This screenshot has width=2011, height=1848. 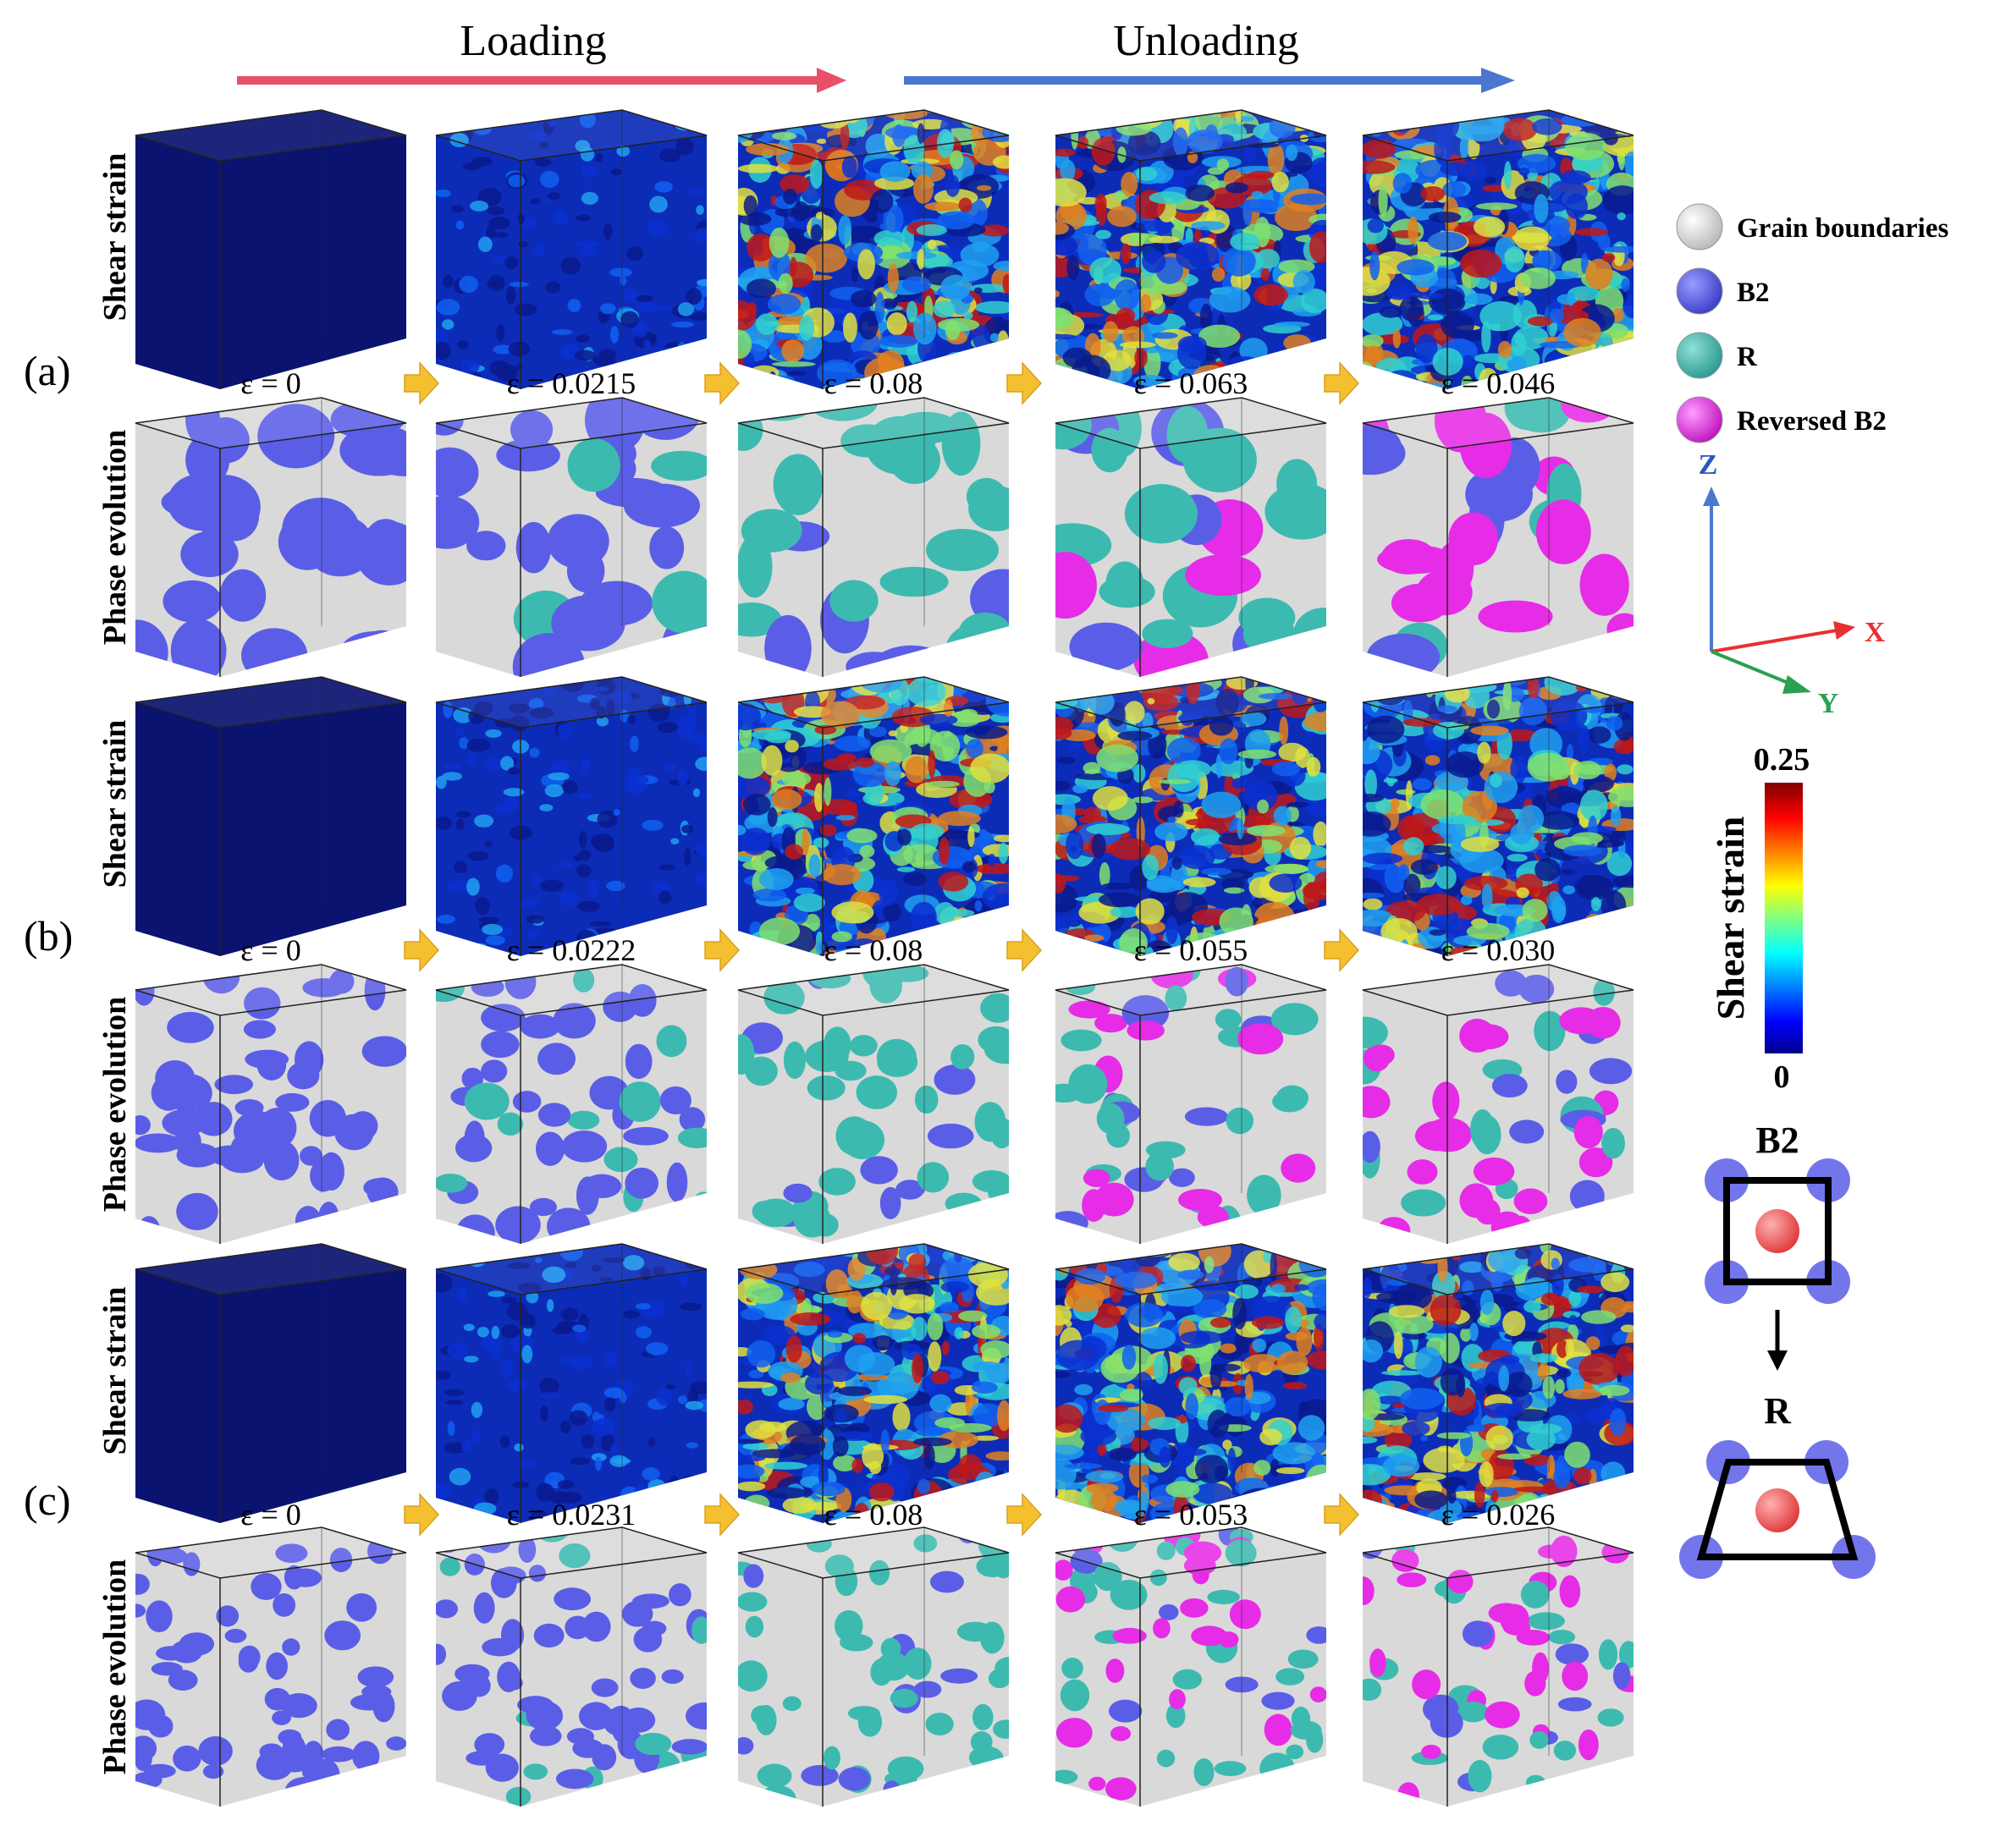 I want to click on y-axis-head, so click(x=1797, y=684).